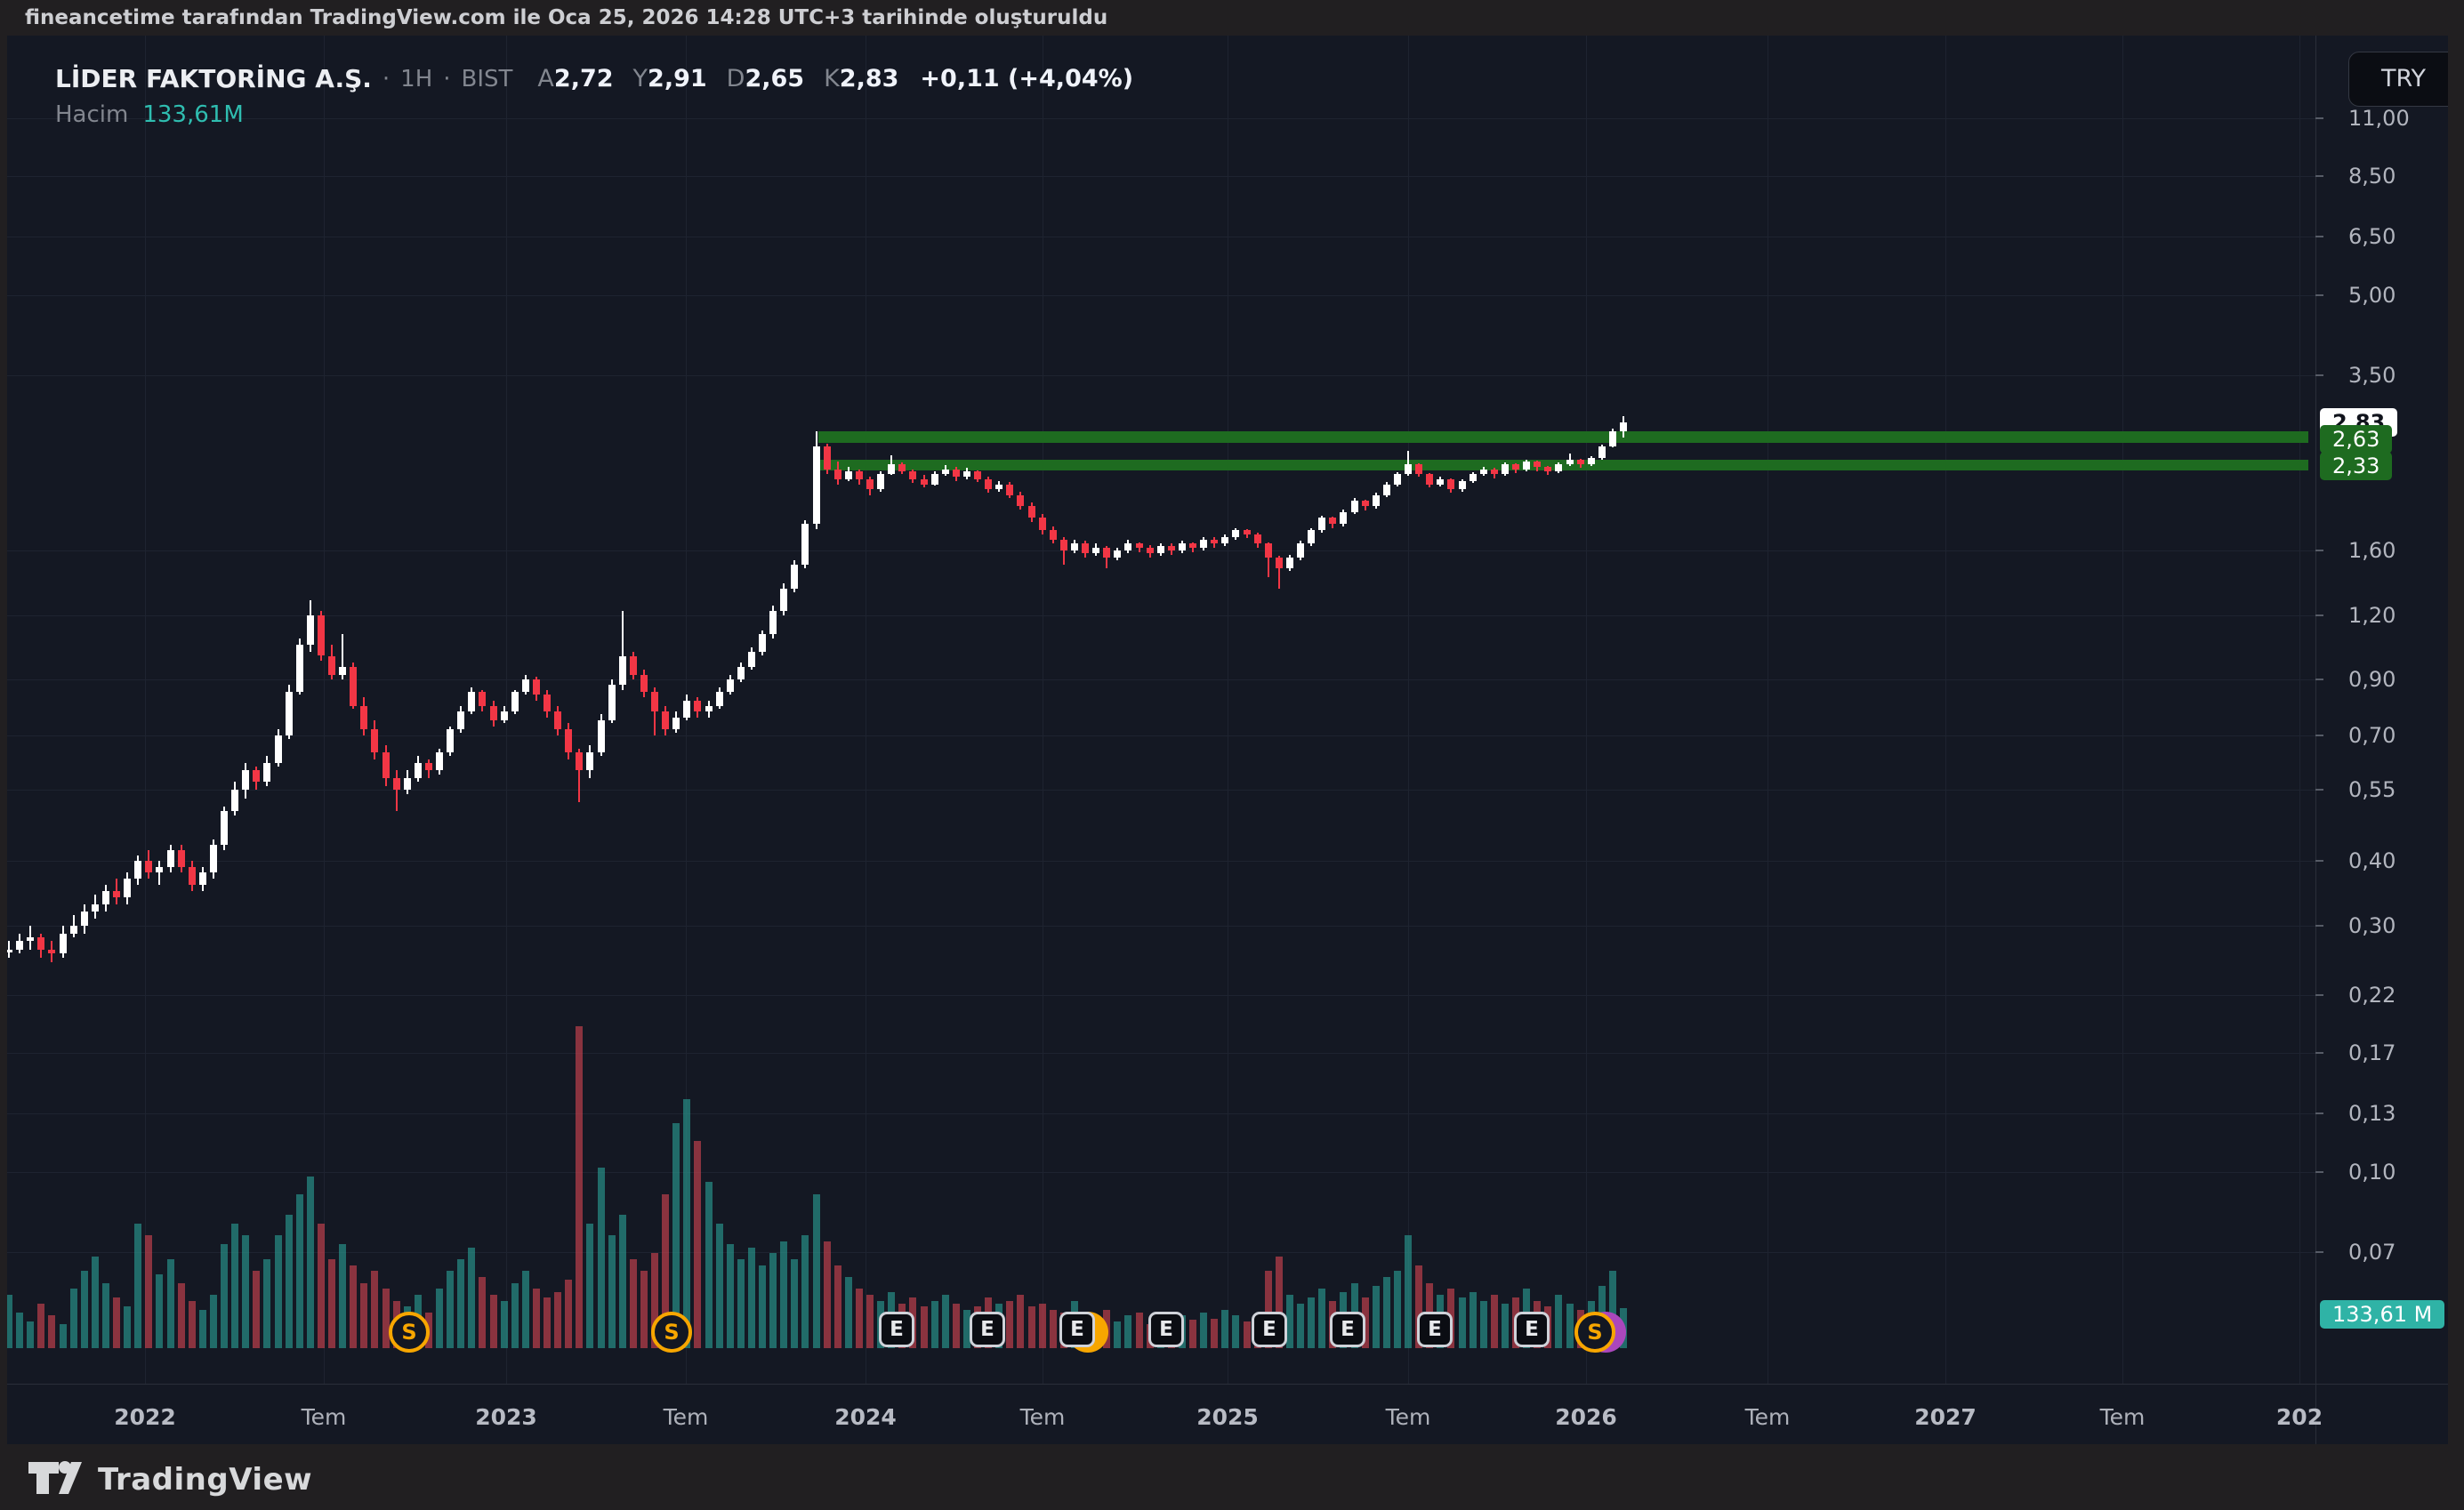 Image resolution: width=2464 pixels, height=1510 pixels. I want to click on price-tick-label: 1,60, so click(2372, 550).